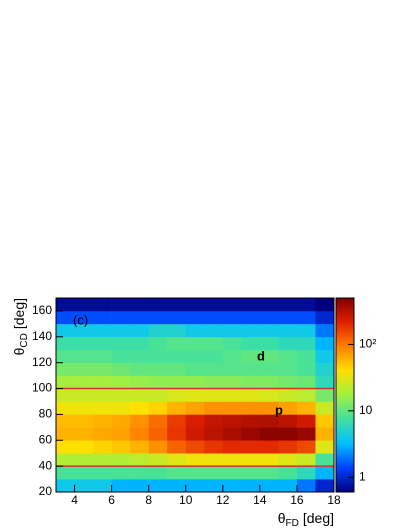 Image resolution: width=411 pixels, height=532 pixels. Describe the element at coordinates (367, 344) in the screenshot. I see `z-tick-label: 10²` at that location.